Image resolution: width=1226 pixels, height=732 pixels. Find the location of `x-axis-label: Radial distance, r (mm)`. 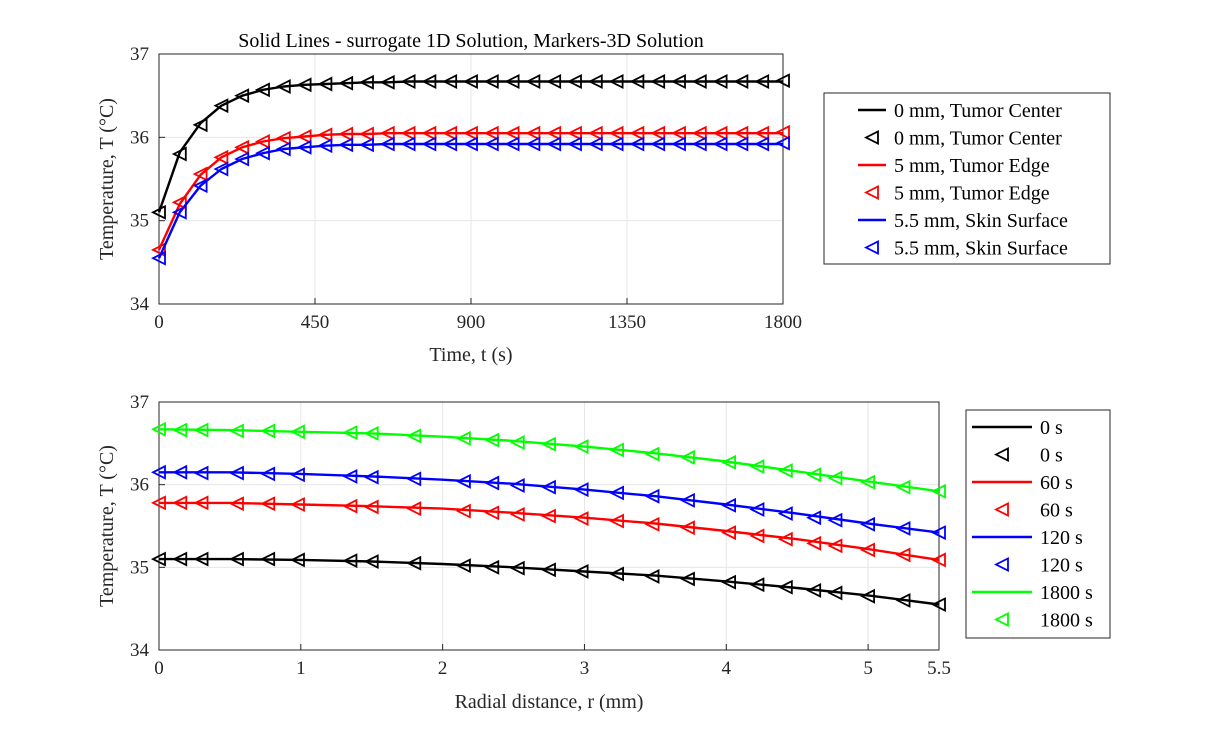

x-axis-label: Radial distance, r (mm) is located at coordinates (549, 702).